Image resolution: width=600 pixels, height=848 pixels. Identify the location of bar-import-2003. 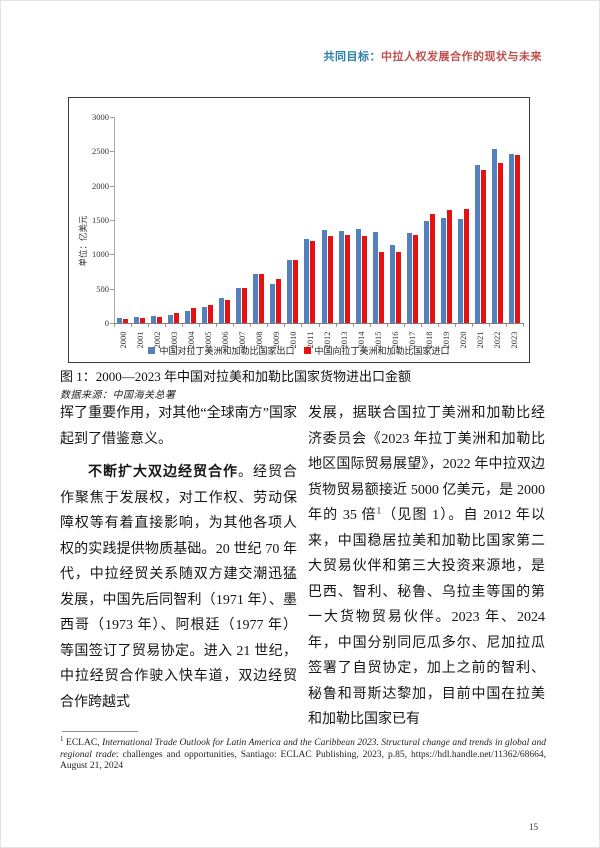
(177, 317).